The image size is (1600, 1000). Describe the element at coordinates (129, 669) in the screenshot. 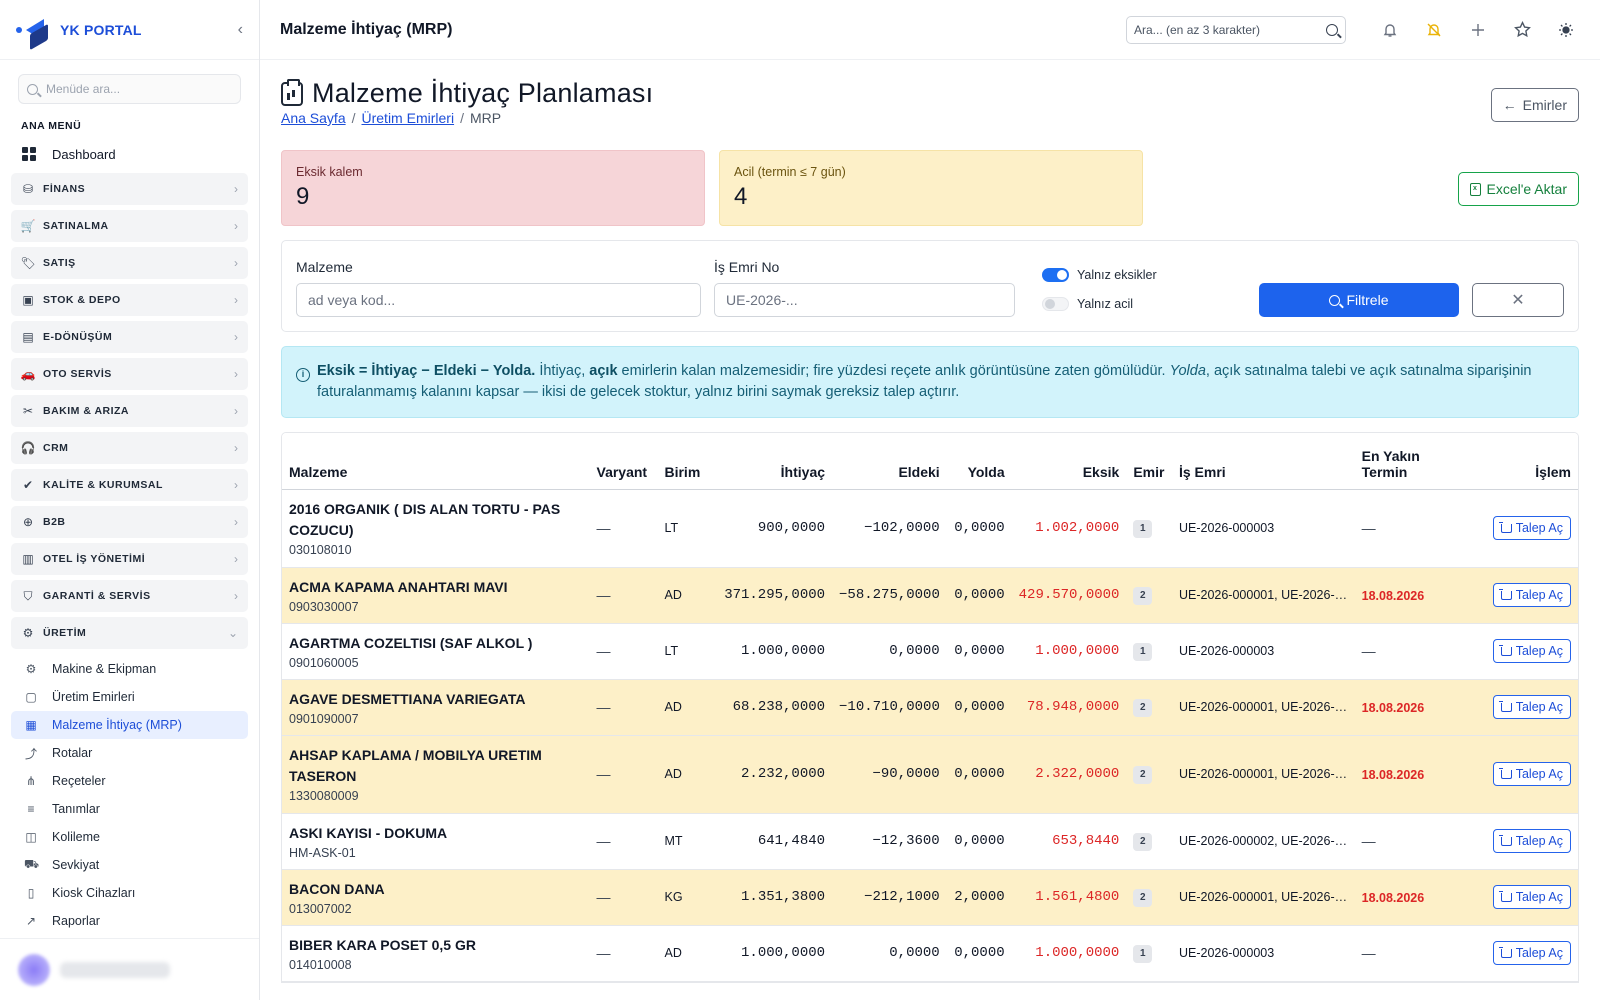

I see `sidebar-subitem-0: ⚙ Makine & Ekipman` at that location.